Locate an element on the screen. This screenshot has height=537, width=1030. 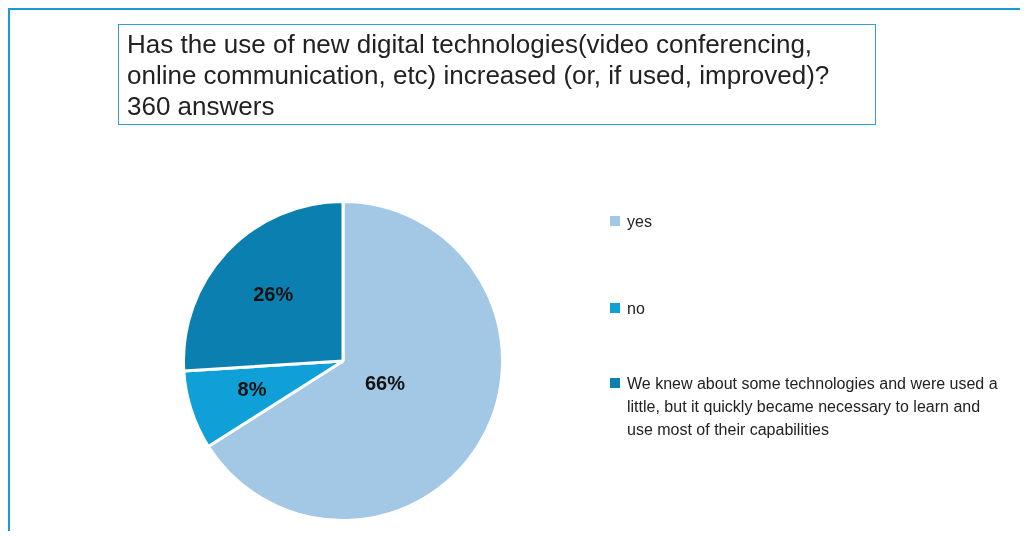
chart-title: Has the use of new digital technologies(video conferencing, online communication, etc) increased (or, if used, improved)? is located at coordinates (479, 60).